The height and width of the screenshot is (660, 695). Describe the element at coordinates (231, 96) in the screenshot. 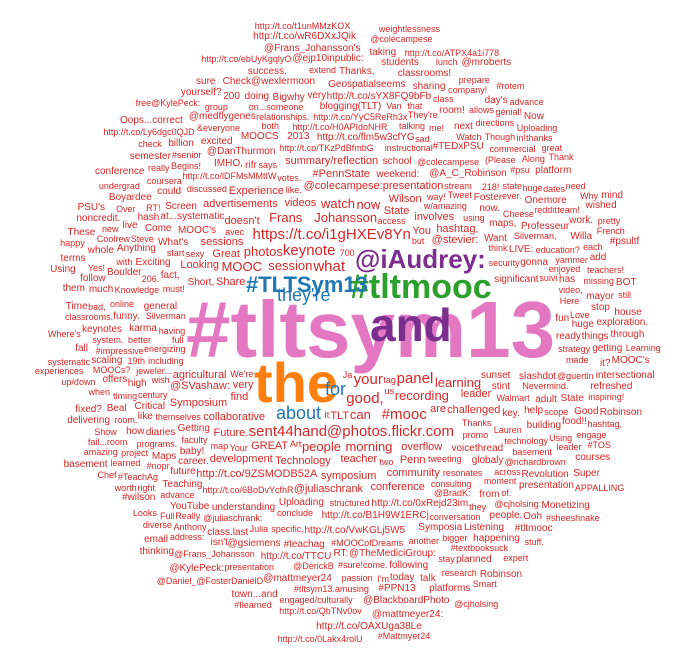

I see `cloud-word: 200` at that location.